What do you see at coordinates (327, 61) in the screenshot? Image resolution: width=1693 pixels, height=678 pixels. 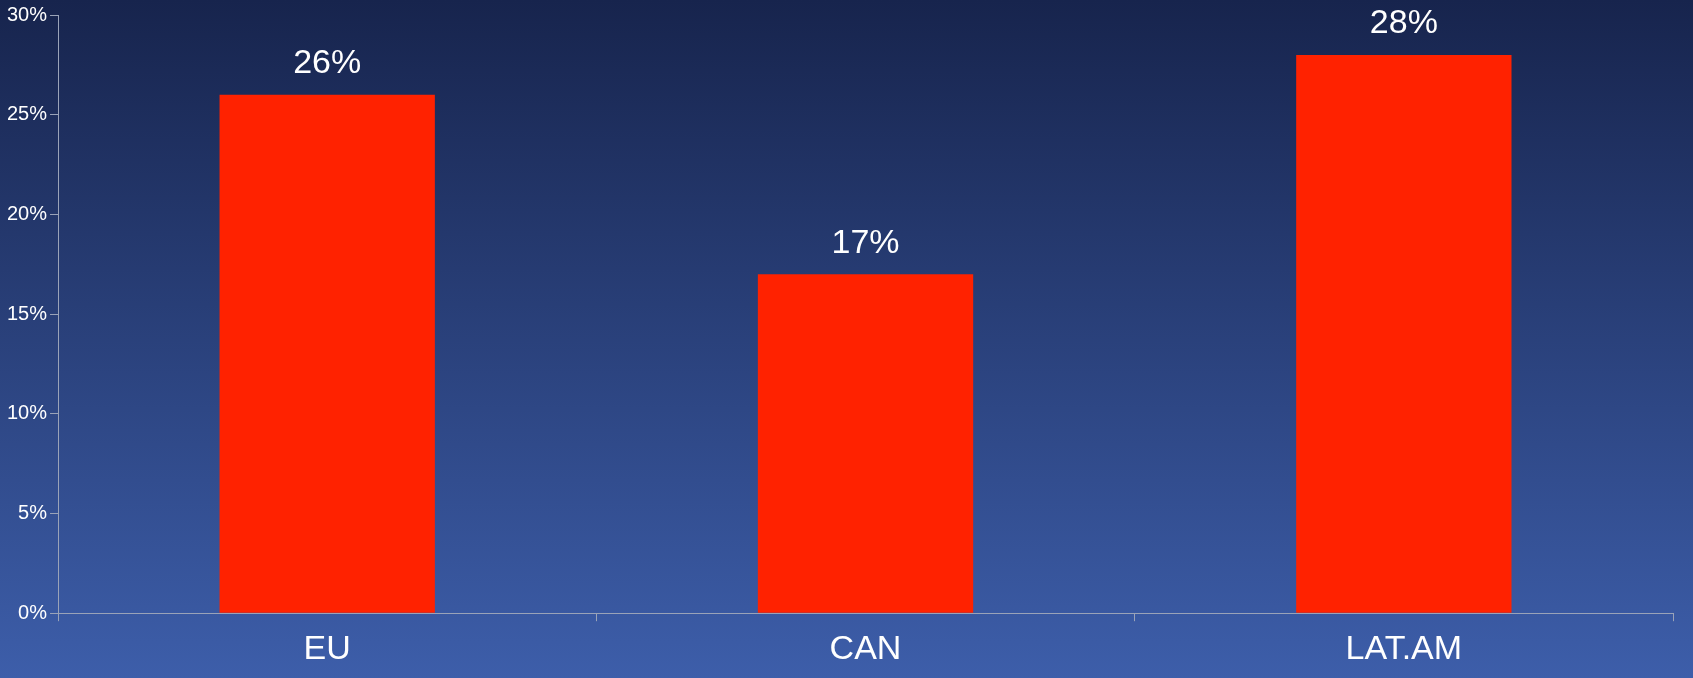 I see `data-label: 26%` at bounding box center [327, 61].